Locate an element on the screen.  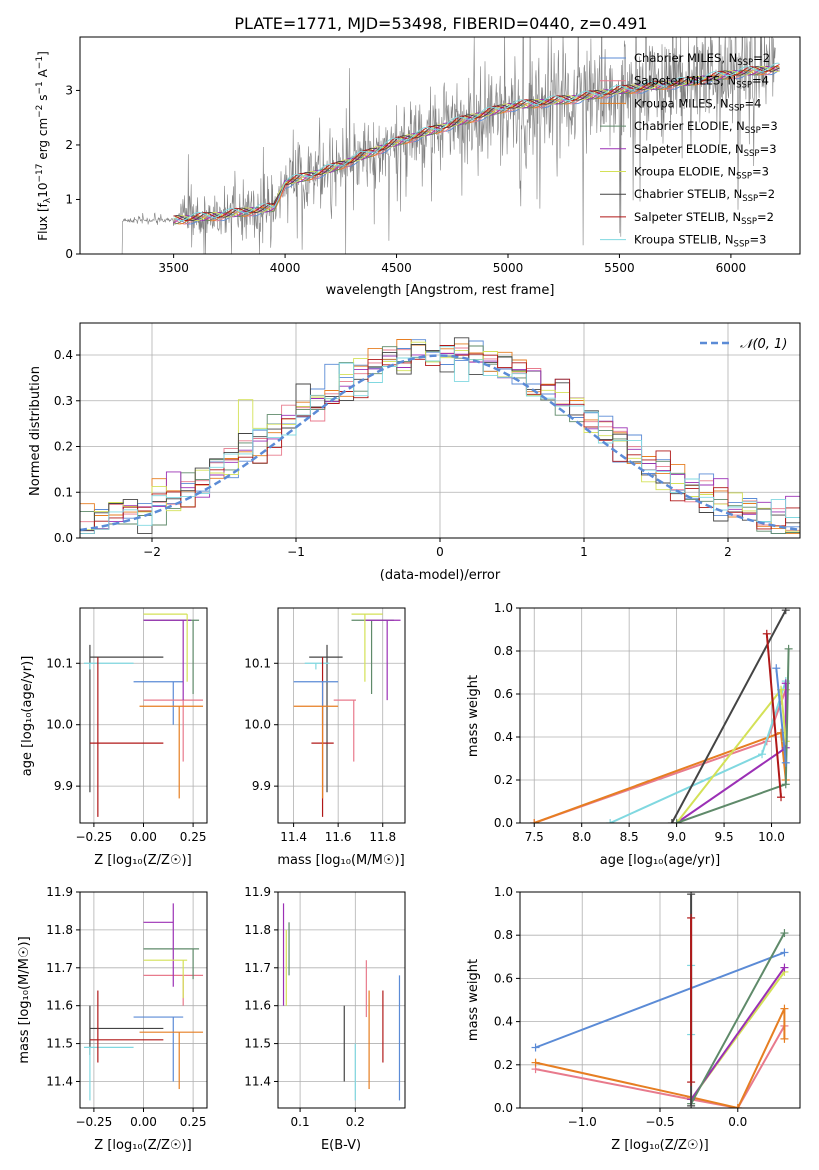
histogram-legend: 𝒩(0, 1) is located at coordinates (743, 344).